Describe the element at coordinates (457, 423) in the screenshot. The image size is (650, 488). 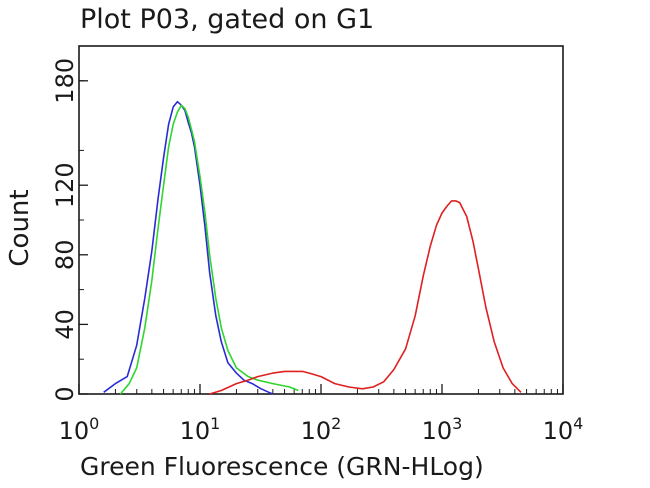
I see `x-tick-label-exponent: 3` at that location.